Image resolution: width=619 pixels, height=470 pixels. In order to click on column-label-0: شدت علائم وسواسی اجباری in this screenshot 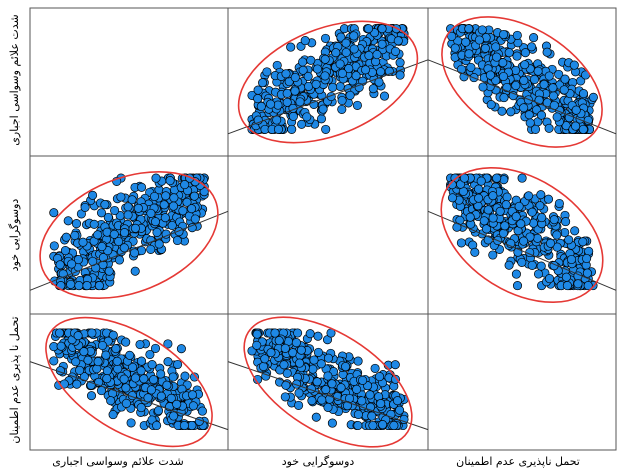, I will do `click(117, 461)`.